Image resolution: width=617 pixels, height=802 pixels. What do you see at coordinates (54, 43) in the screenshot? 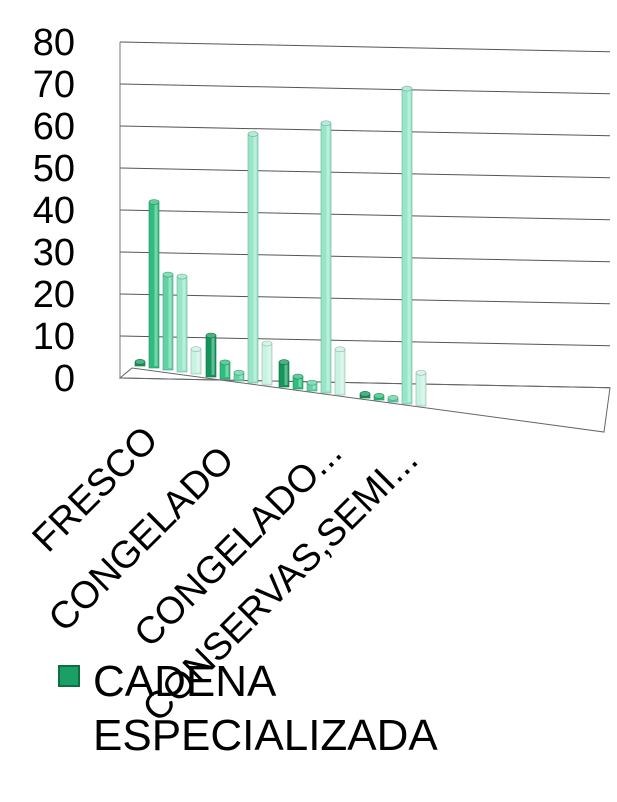
I see `y-tick-label: 80` at bounding box center [54, 43].